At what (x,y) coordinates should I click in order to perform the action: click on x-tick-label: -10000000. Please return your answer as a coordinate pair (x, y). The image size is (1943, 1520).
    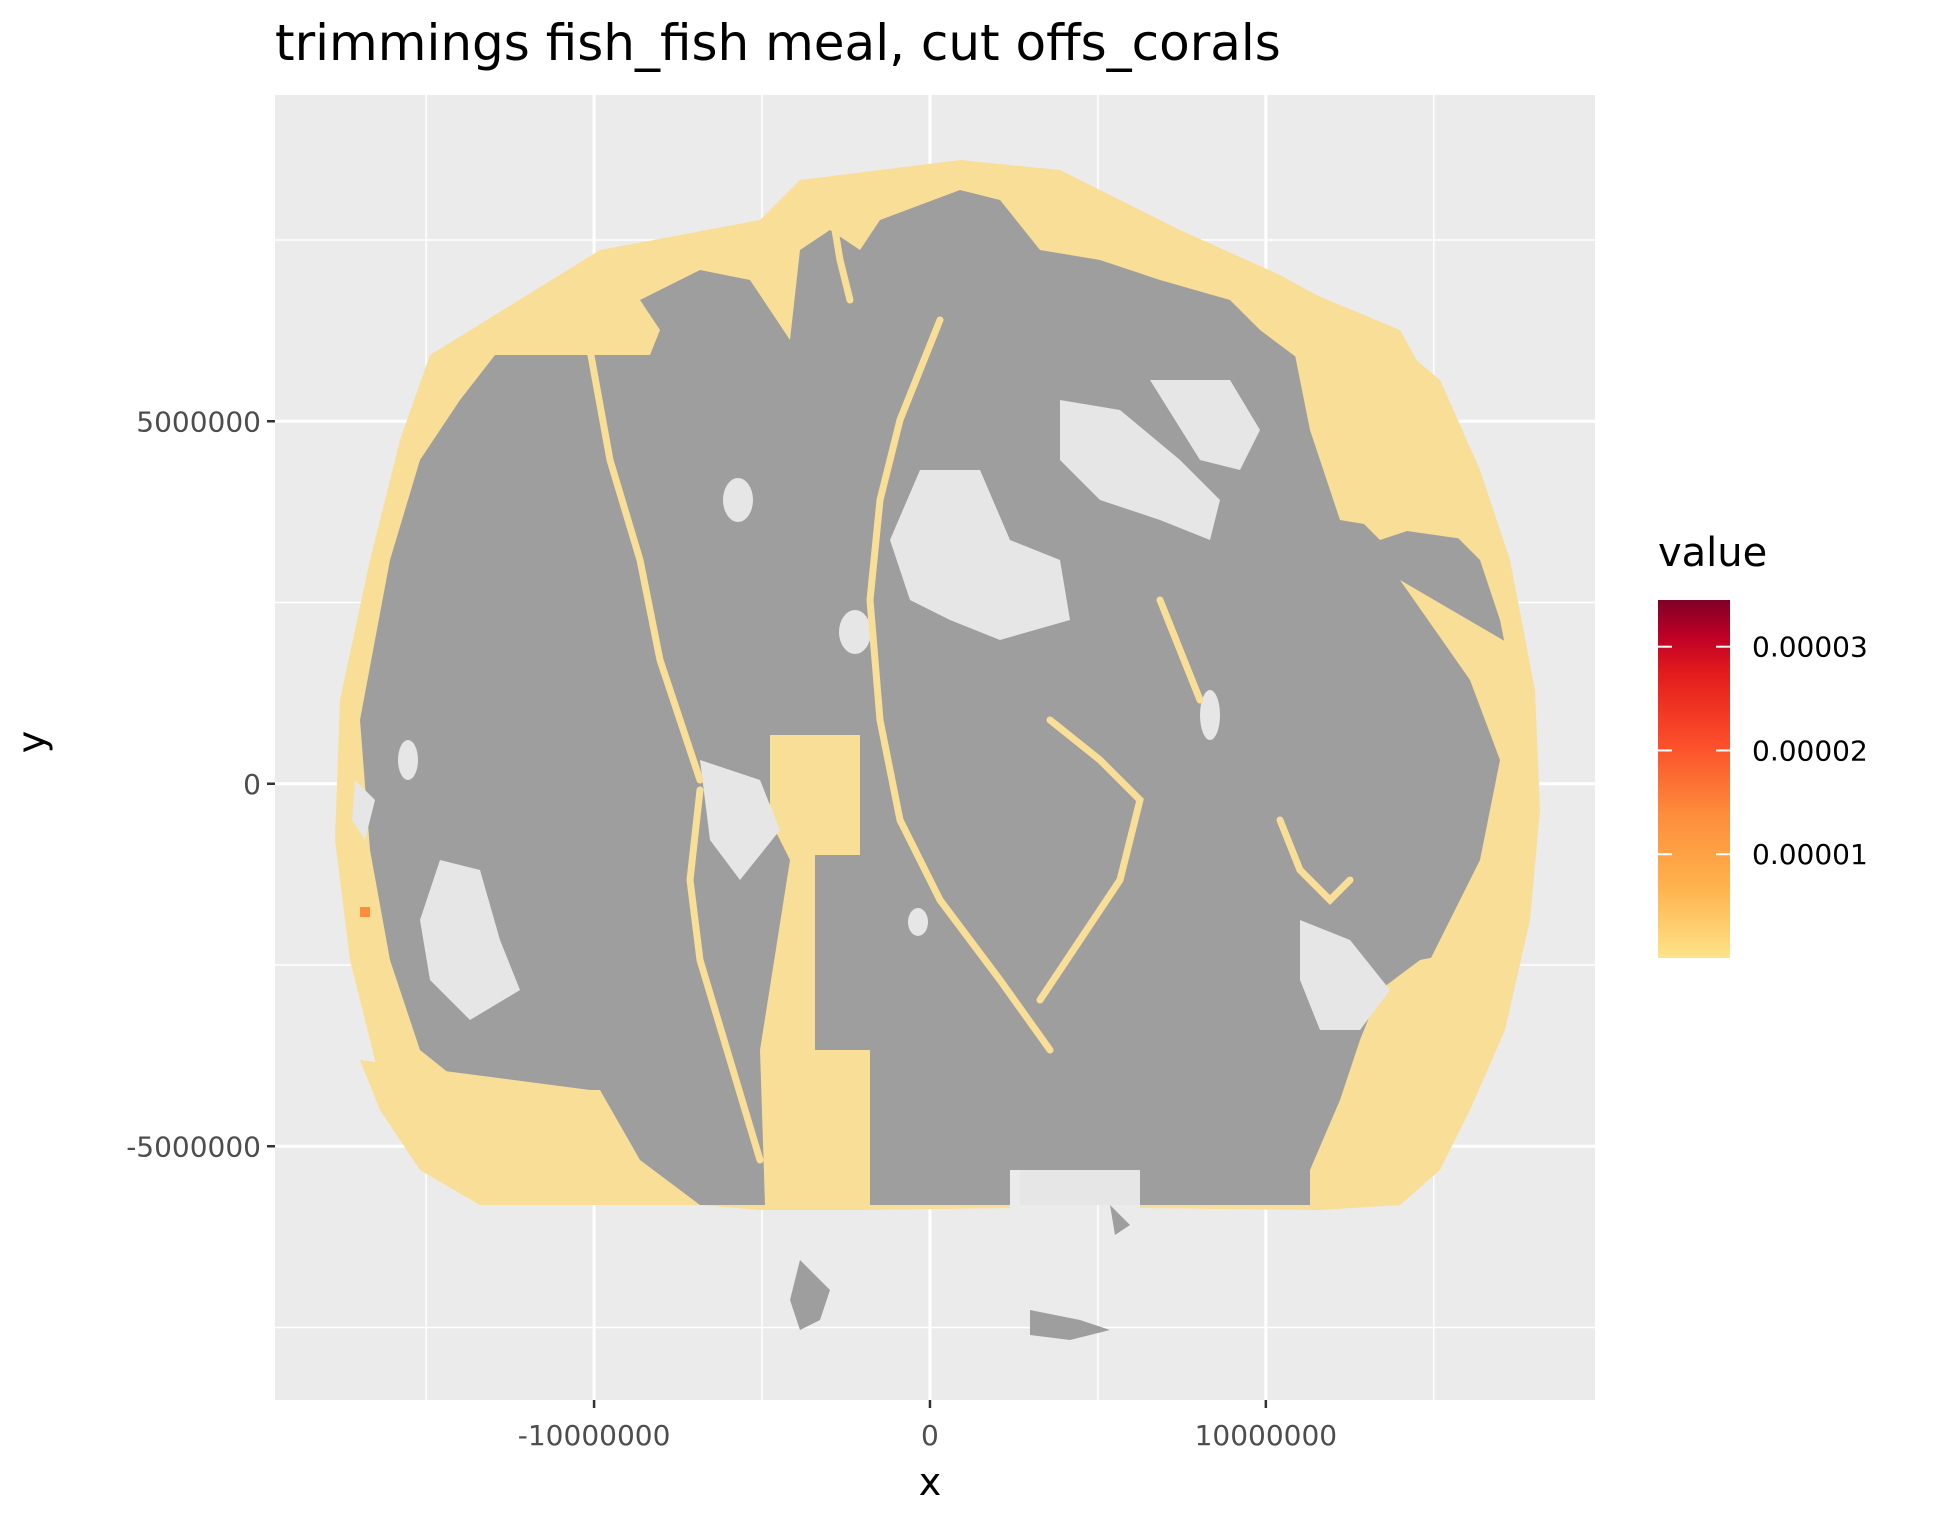
    Looking at the image, I should click on (594, 1435).